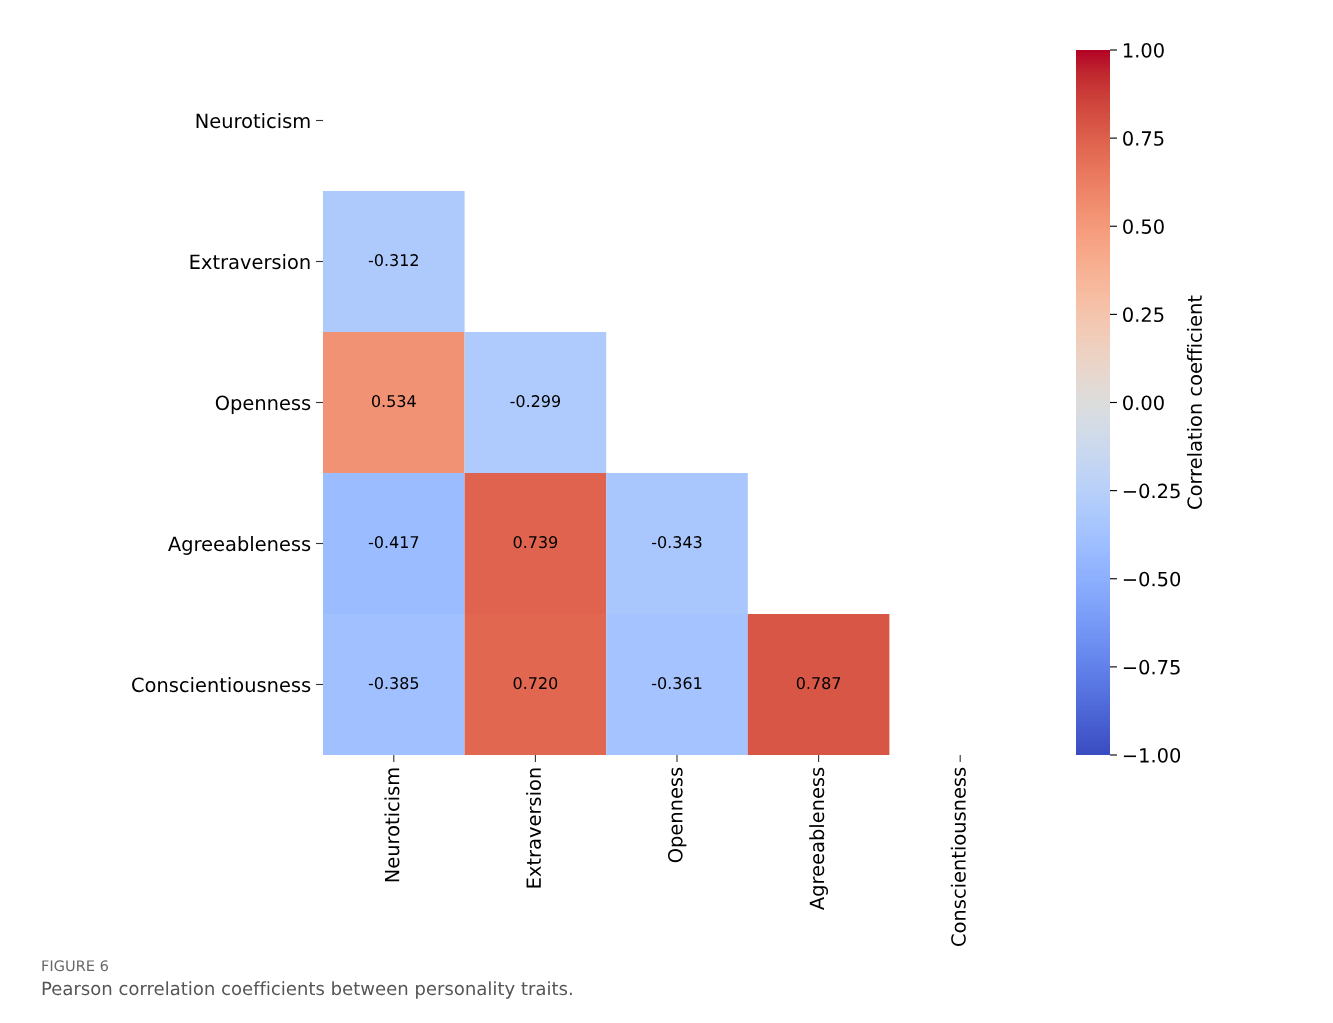  Describe the element at coordinates (221, 685) in the screenshot. I see `y-tick-label: Conscientiousness` at that location.